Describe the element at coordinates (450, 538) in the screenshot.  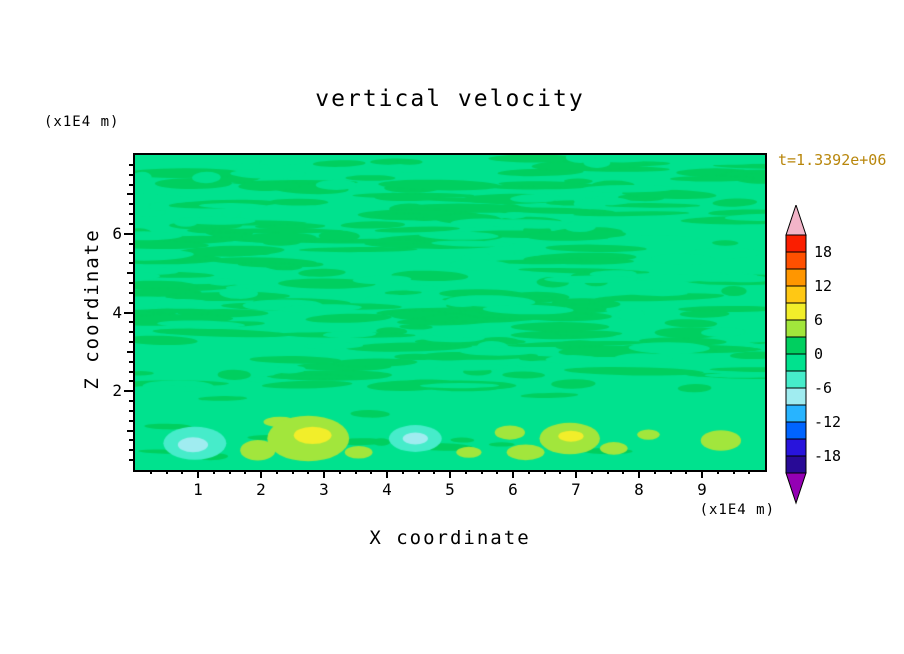
I see `x-axis-title: X coordinate` at that location.